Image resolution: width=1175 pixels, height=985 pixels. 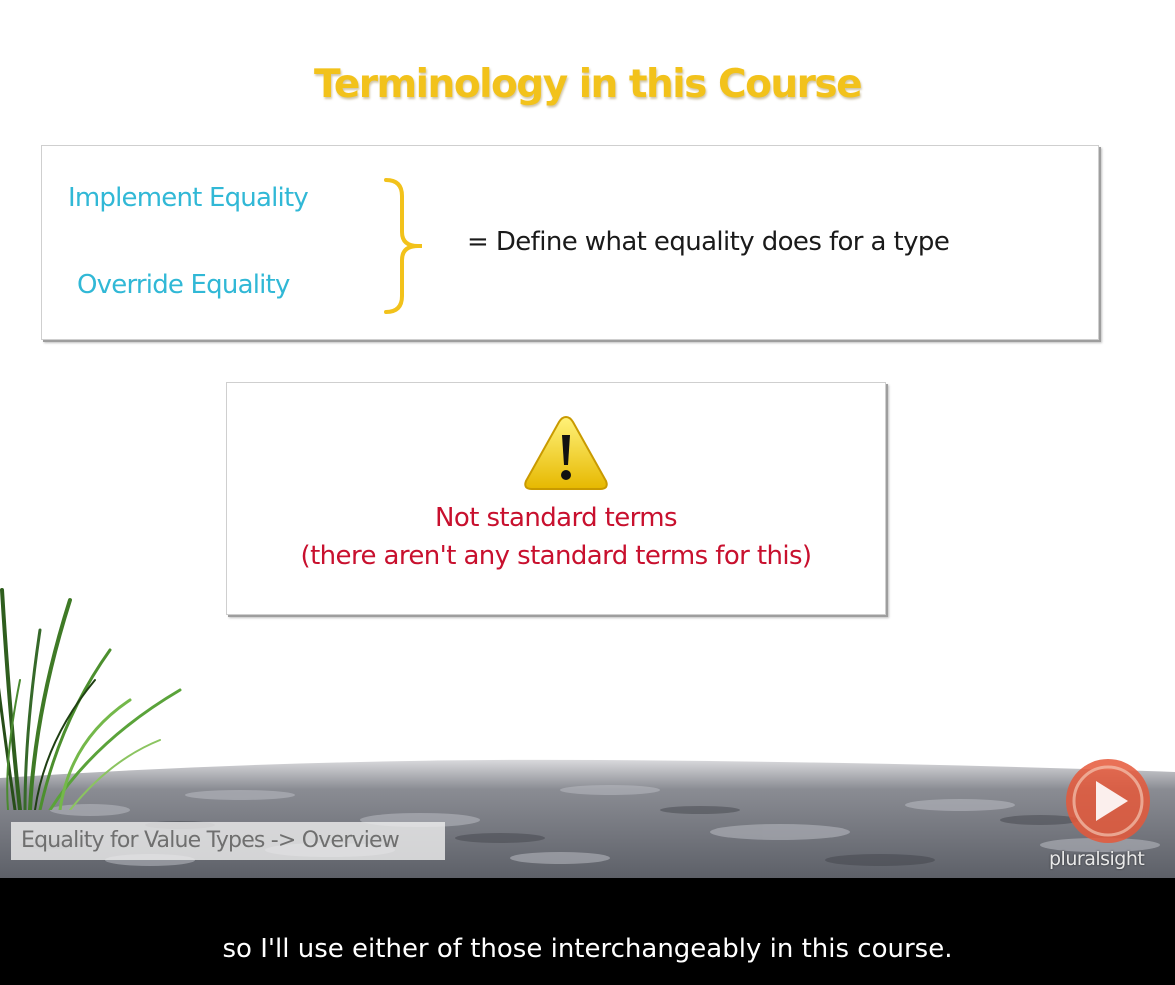 What do you see at coordinates (188, 198) in the screenshot?
I see `term-implement-equality: Implement Equality` at bounding box center [188, 198].